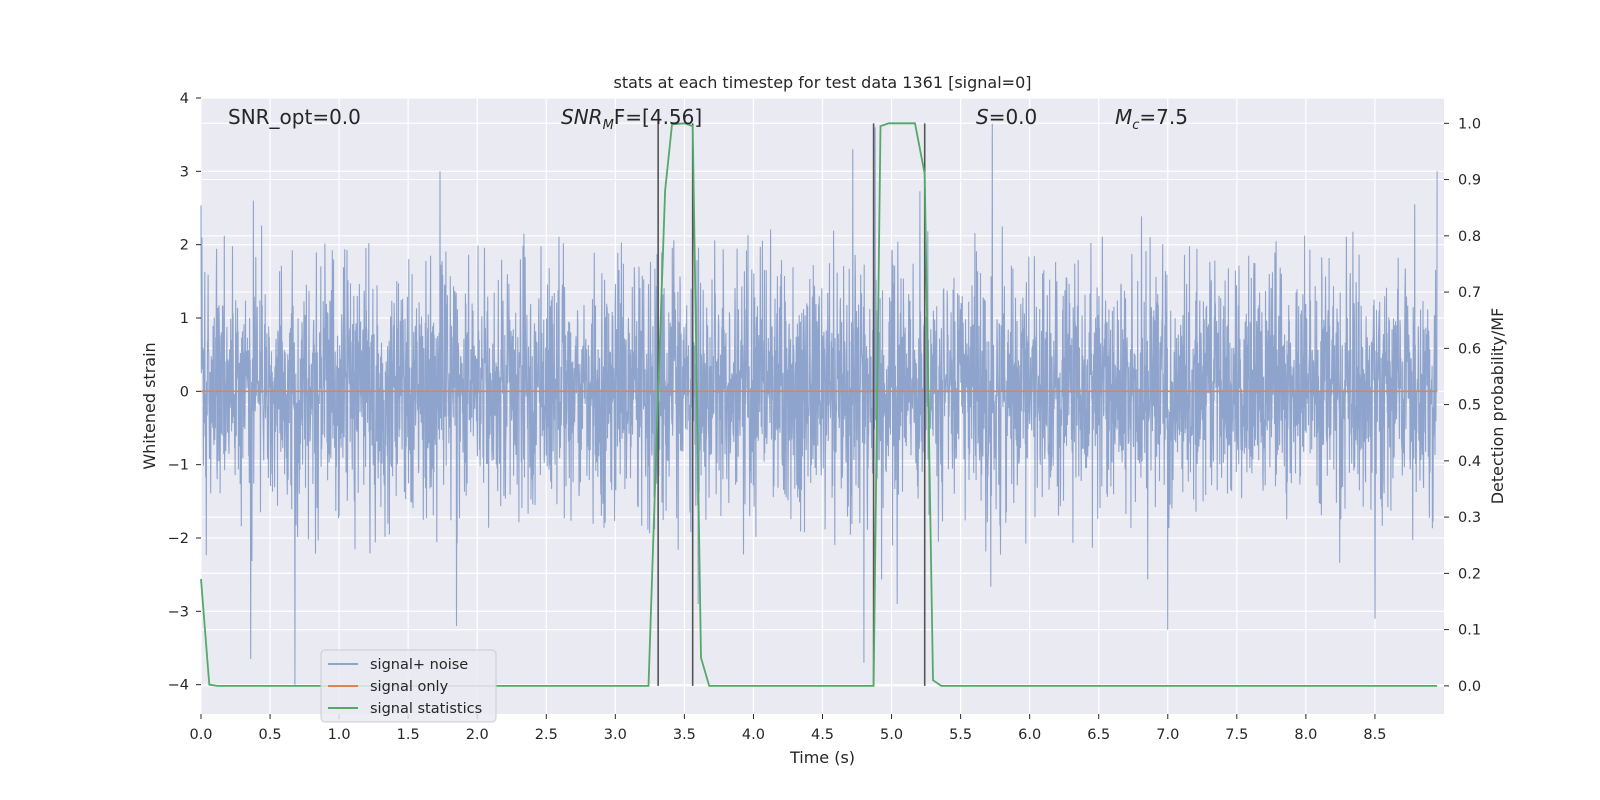 This screenshot has height=800, width=1600. I want to click on y-tick-label-right: 1.0, so click(1469, 124).